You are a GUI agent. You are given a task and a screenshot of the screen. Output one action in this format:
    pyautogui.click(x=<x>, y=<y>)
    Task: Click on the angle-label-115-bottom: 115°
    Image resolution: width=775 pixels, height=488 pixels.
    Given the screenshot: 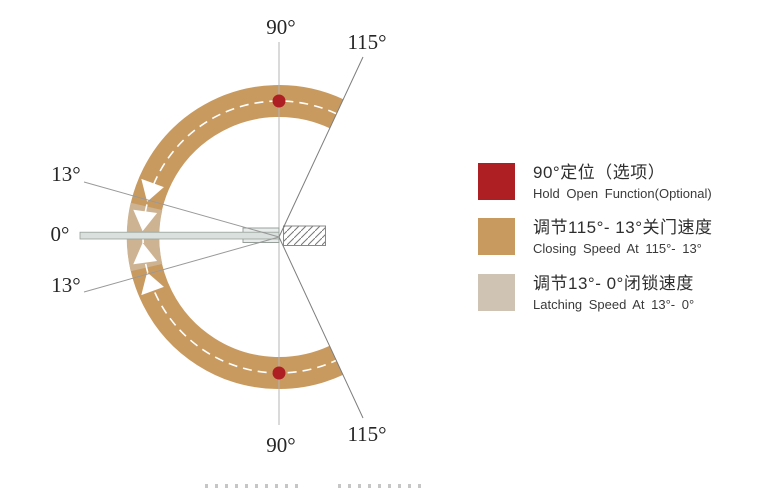 What is the action you would take?
    pyautogui.click(x=366, y=434)
    